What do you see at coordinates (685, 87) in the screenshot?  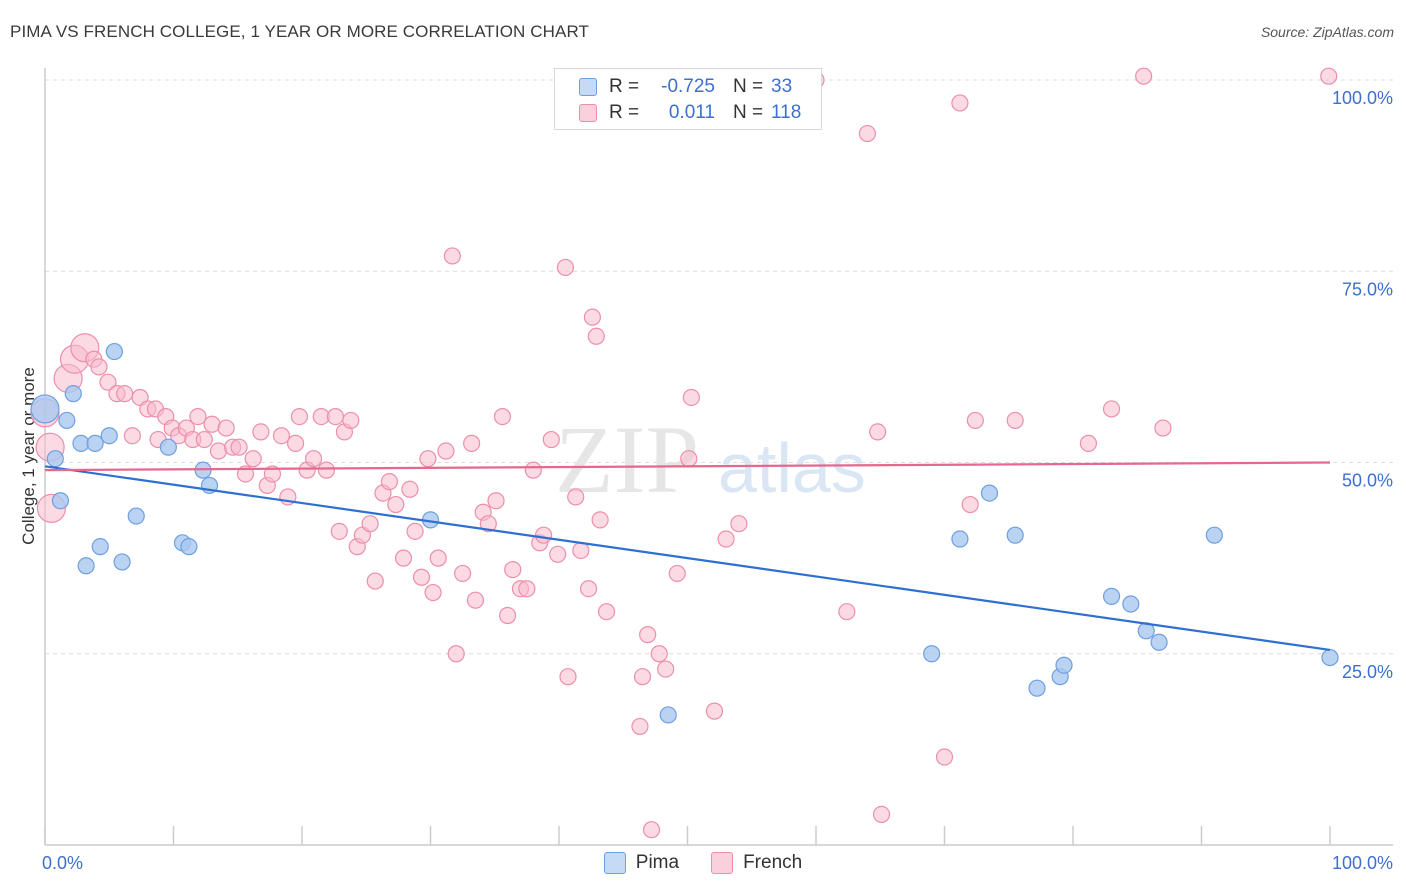 I see `legend-row-pima: R = -0.725 N = 33` at bounding box center [685, 87].